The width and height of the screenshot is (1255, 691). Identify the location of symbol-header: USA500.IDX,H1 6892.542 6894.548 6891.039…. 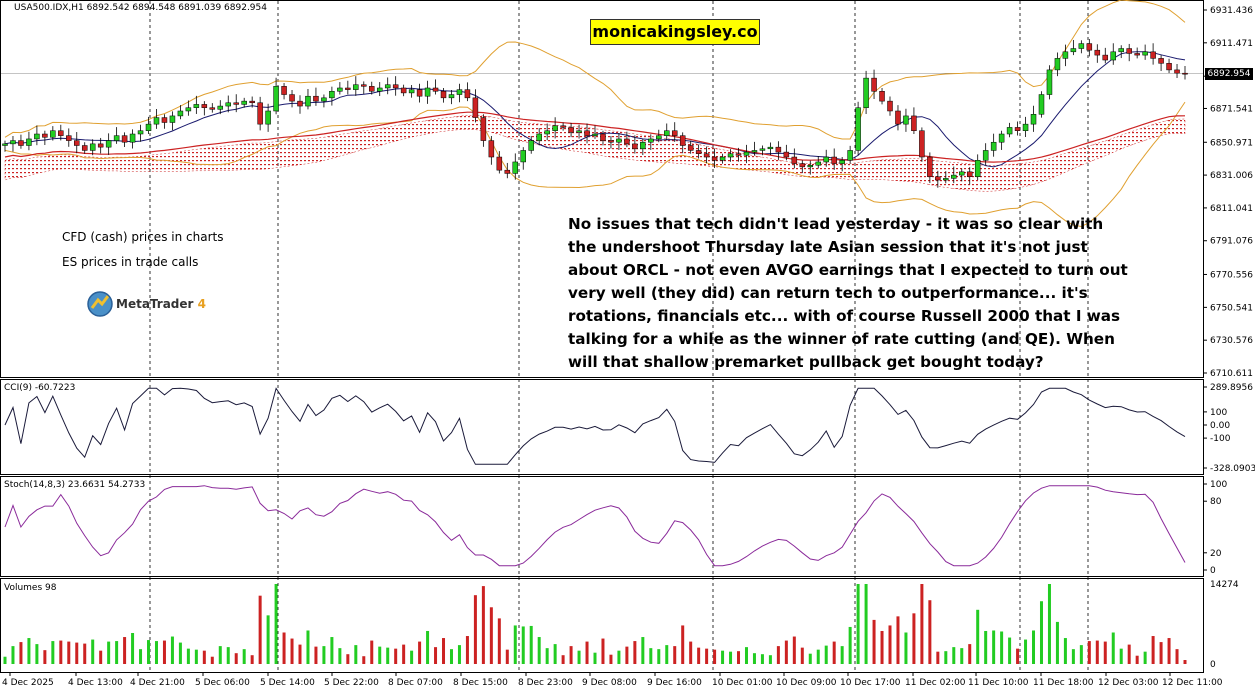
(140, 8).